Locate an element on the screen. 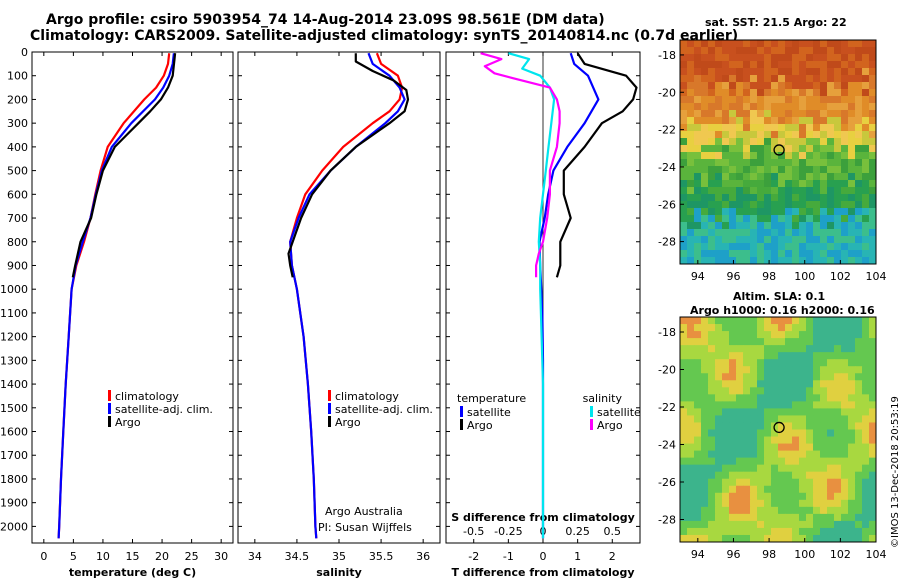 This screenshot has width=900, height=580. series-line-salinity-argo is located at coordinates (520, 165).